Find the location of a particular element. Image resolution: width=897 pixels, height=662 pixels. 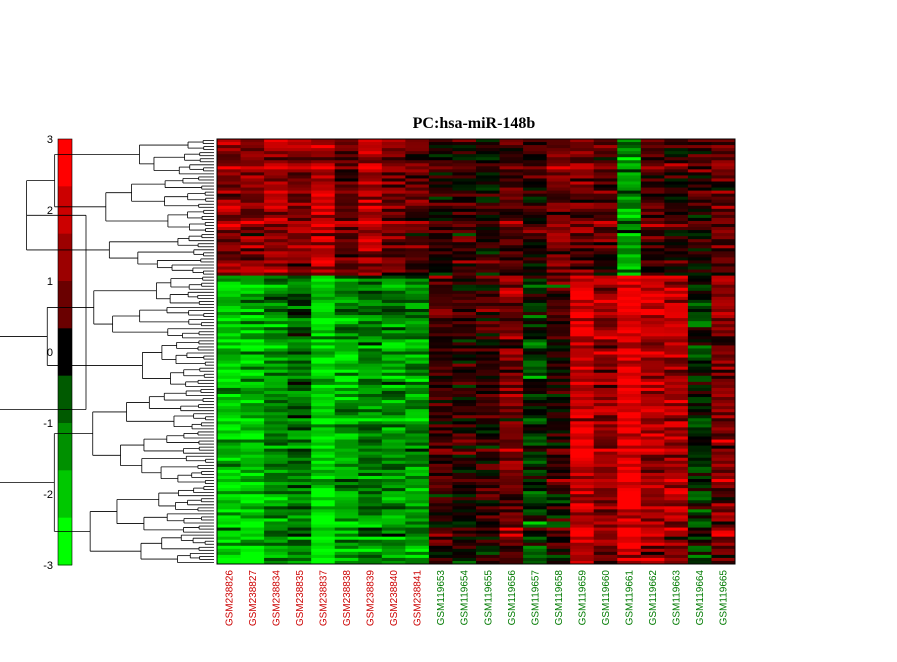

colorbar-tick-label: 3 is located at coordinates (50, 140).